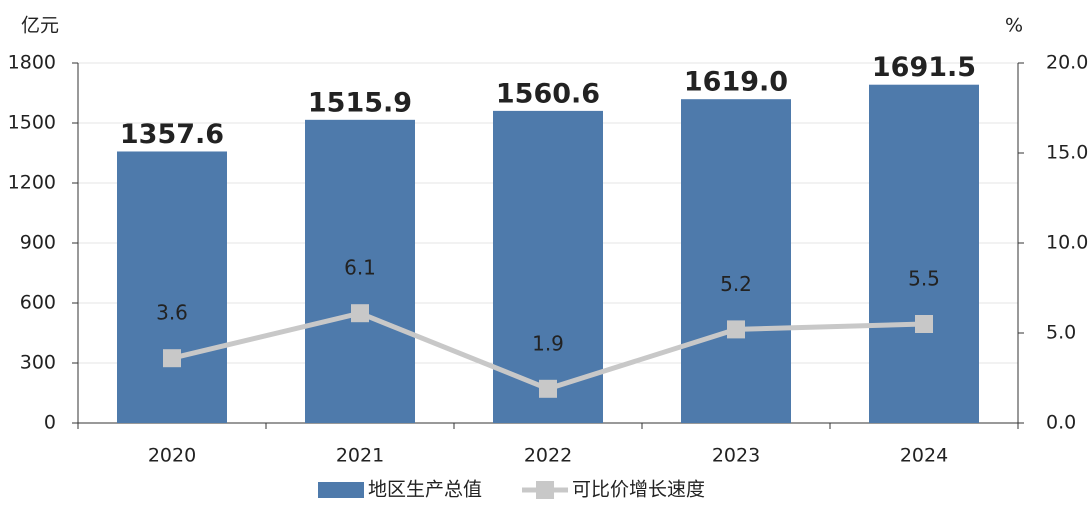 Image resolution: width=1091 pixels, height=510 pixels. Describe the element at coordinates (1067, 63) in the screenshot. I see `y2-tick-label: 20.0` at that location.